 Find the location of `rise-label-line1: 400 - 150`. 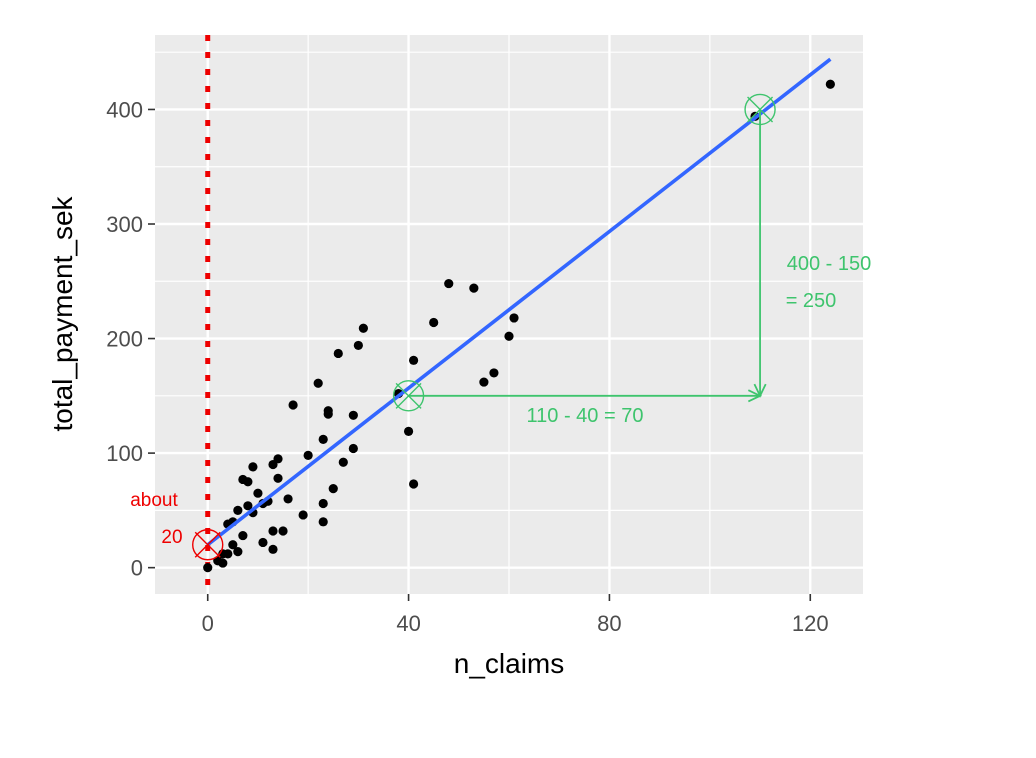

rise-label-line1: 400 - 150 is located at coordinates (829, 264).